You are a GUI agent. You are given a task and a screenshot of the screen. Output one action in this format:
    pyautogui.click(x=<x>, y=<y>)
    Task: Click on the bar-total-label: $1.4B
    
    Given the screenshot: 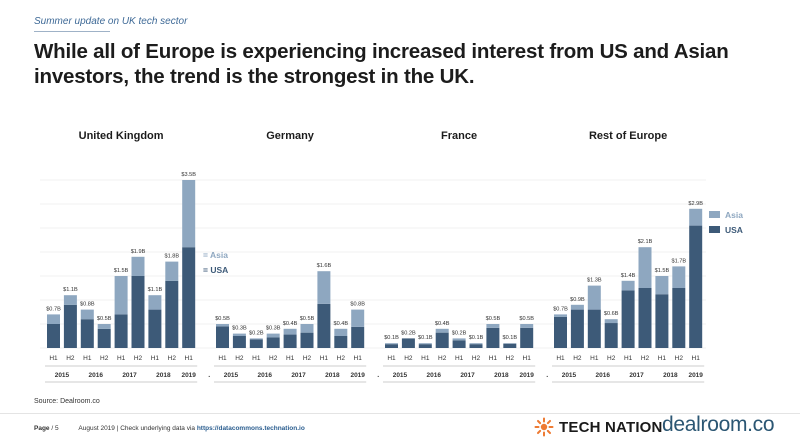 What is the action you would take?
    pyautogui.click(x=628, y=276)
    